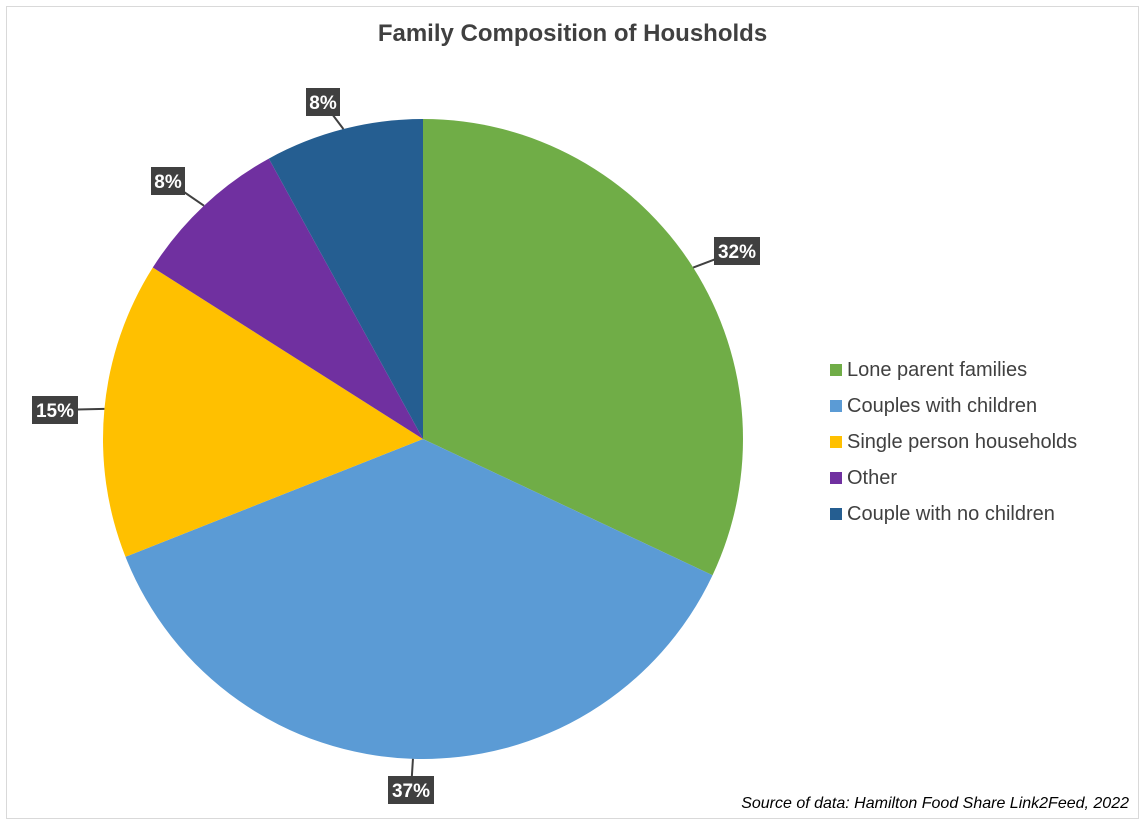 This screenshot has width=1145, height=825. I want to click on data-label-lone-parent-families: 32%, so click(737, 252).